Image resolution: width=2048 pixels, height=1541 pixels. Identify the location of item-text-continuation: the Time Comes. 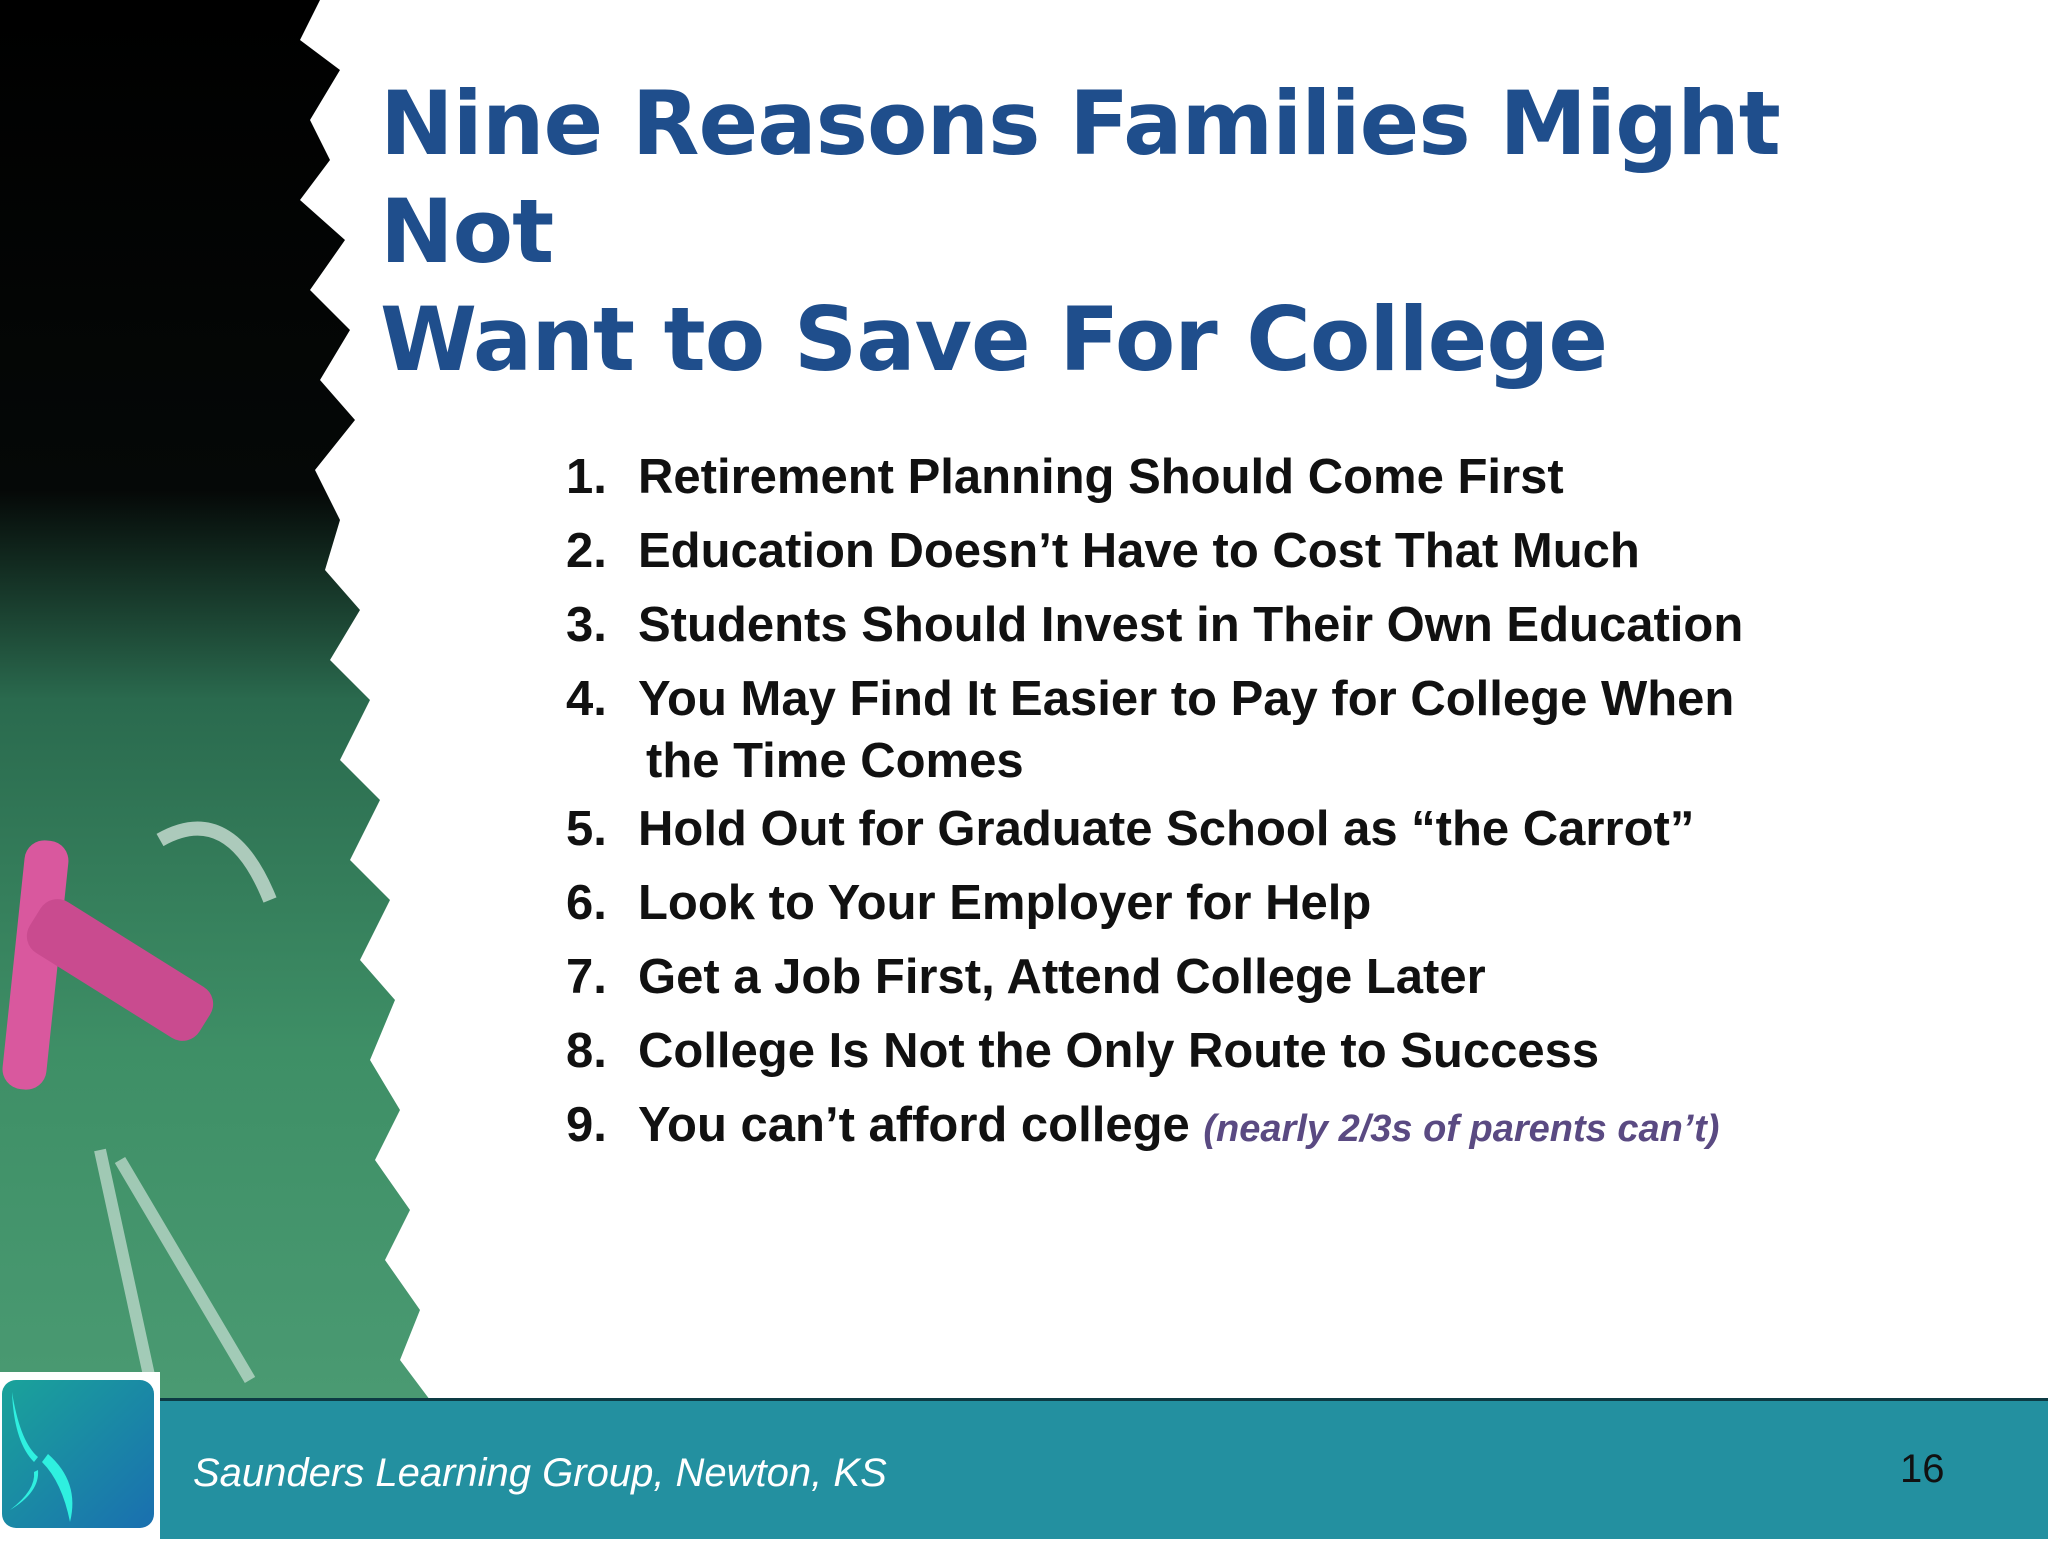
(835, 761).